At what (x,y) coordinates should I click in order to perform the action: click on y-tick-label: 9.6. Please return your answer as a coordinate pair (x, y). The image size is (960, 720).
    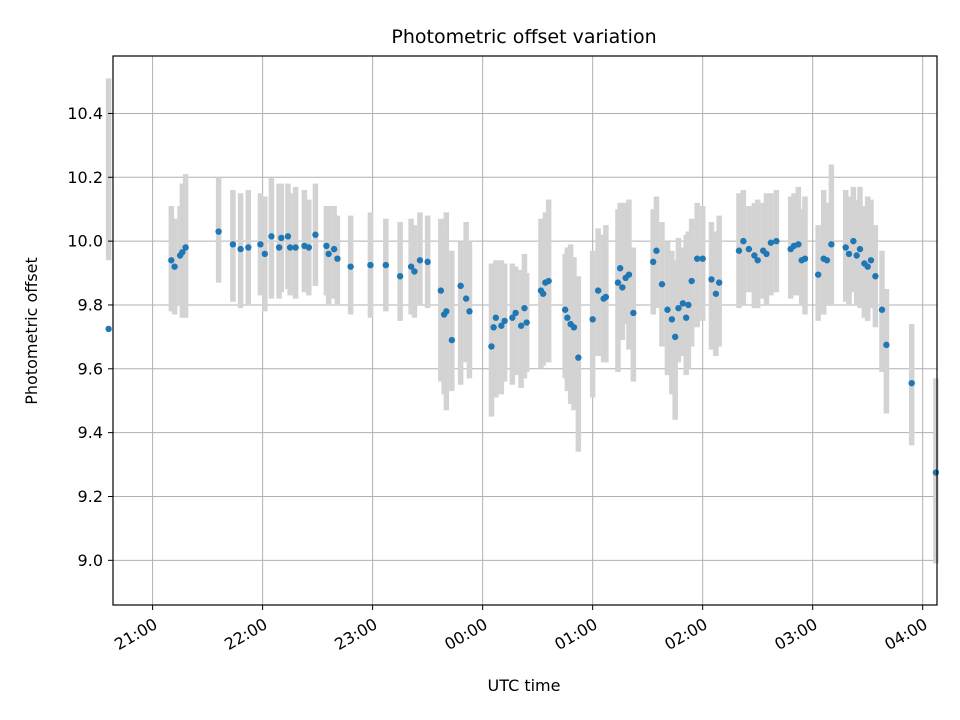
    Looking at the image, I should click on (90, 368).